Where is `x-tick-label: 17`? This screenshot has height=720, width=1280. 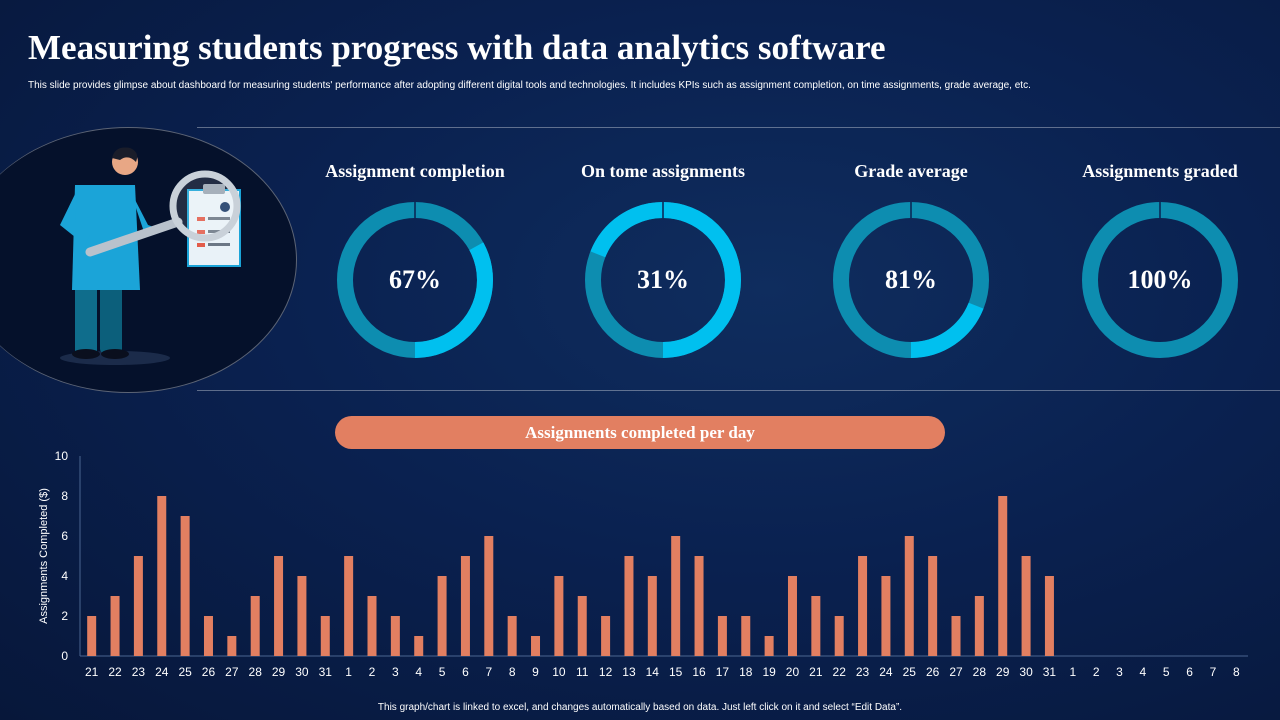 x-tick-label: 17 is located at coordinates (723, 672).